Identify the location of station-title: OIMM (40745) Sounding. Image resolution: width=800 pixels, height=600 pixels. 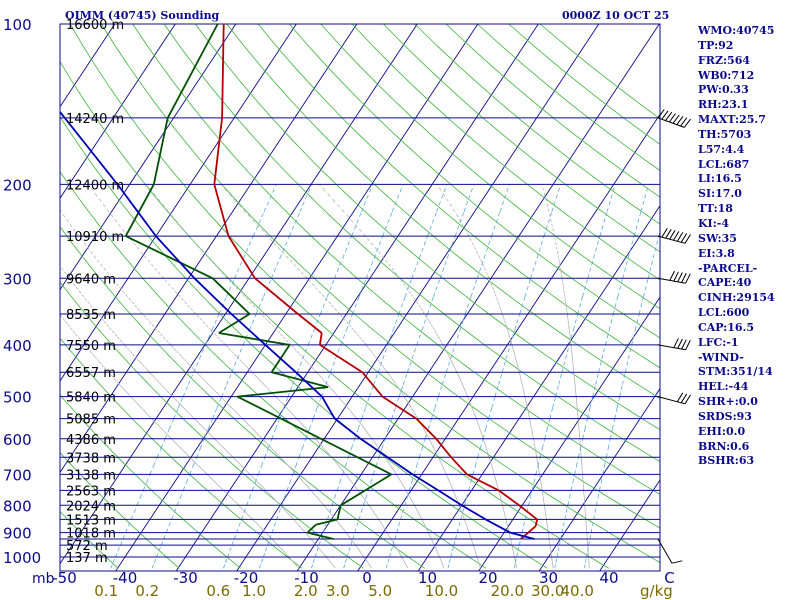
(142, 15).